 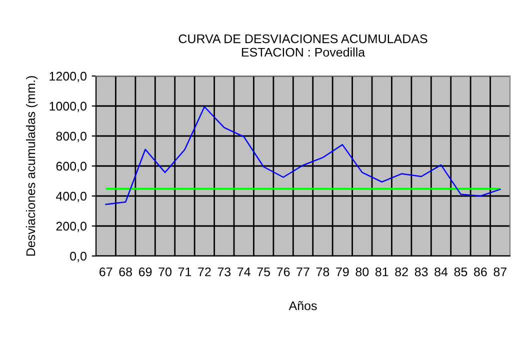 I want to click on x-tick-label: 78, so click(x=323, y=271).